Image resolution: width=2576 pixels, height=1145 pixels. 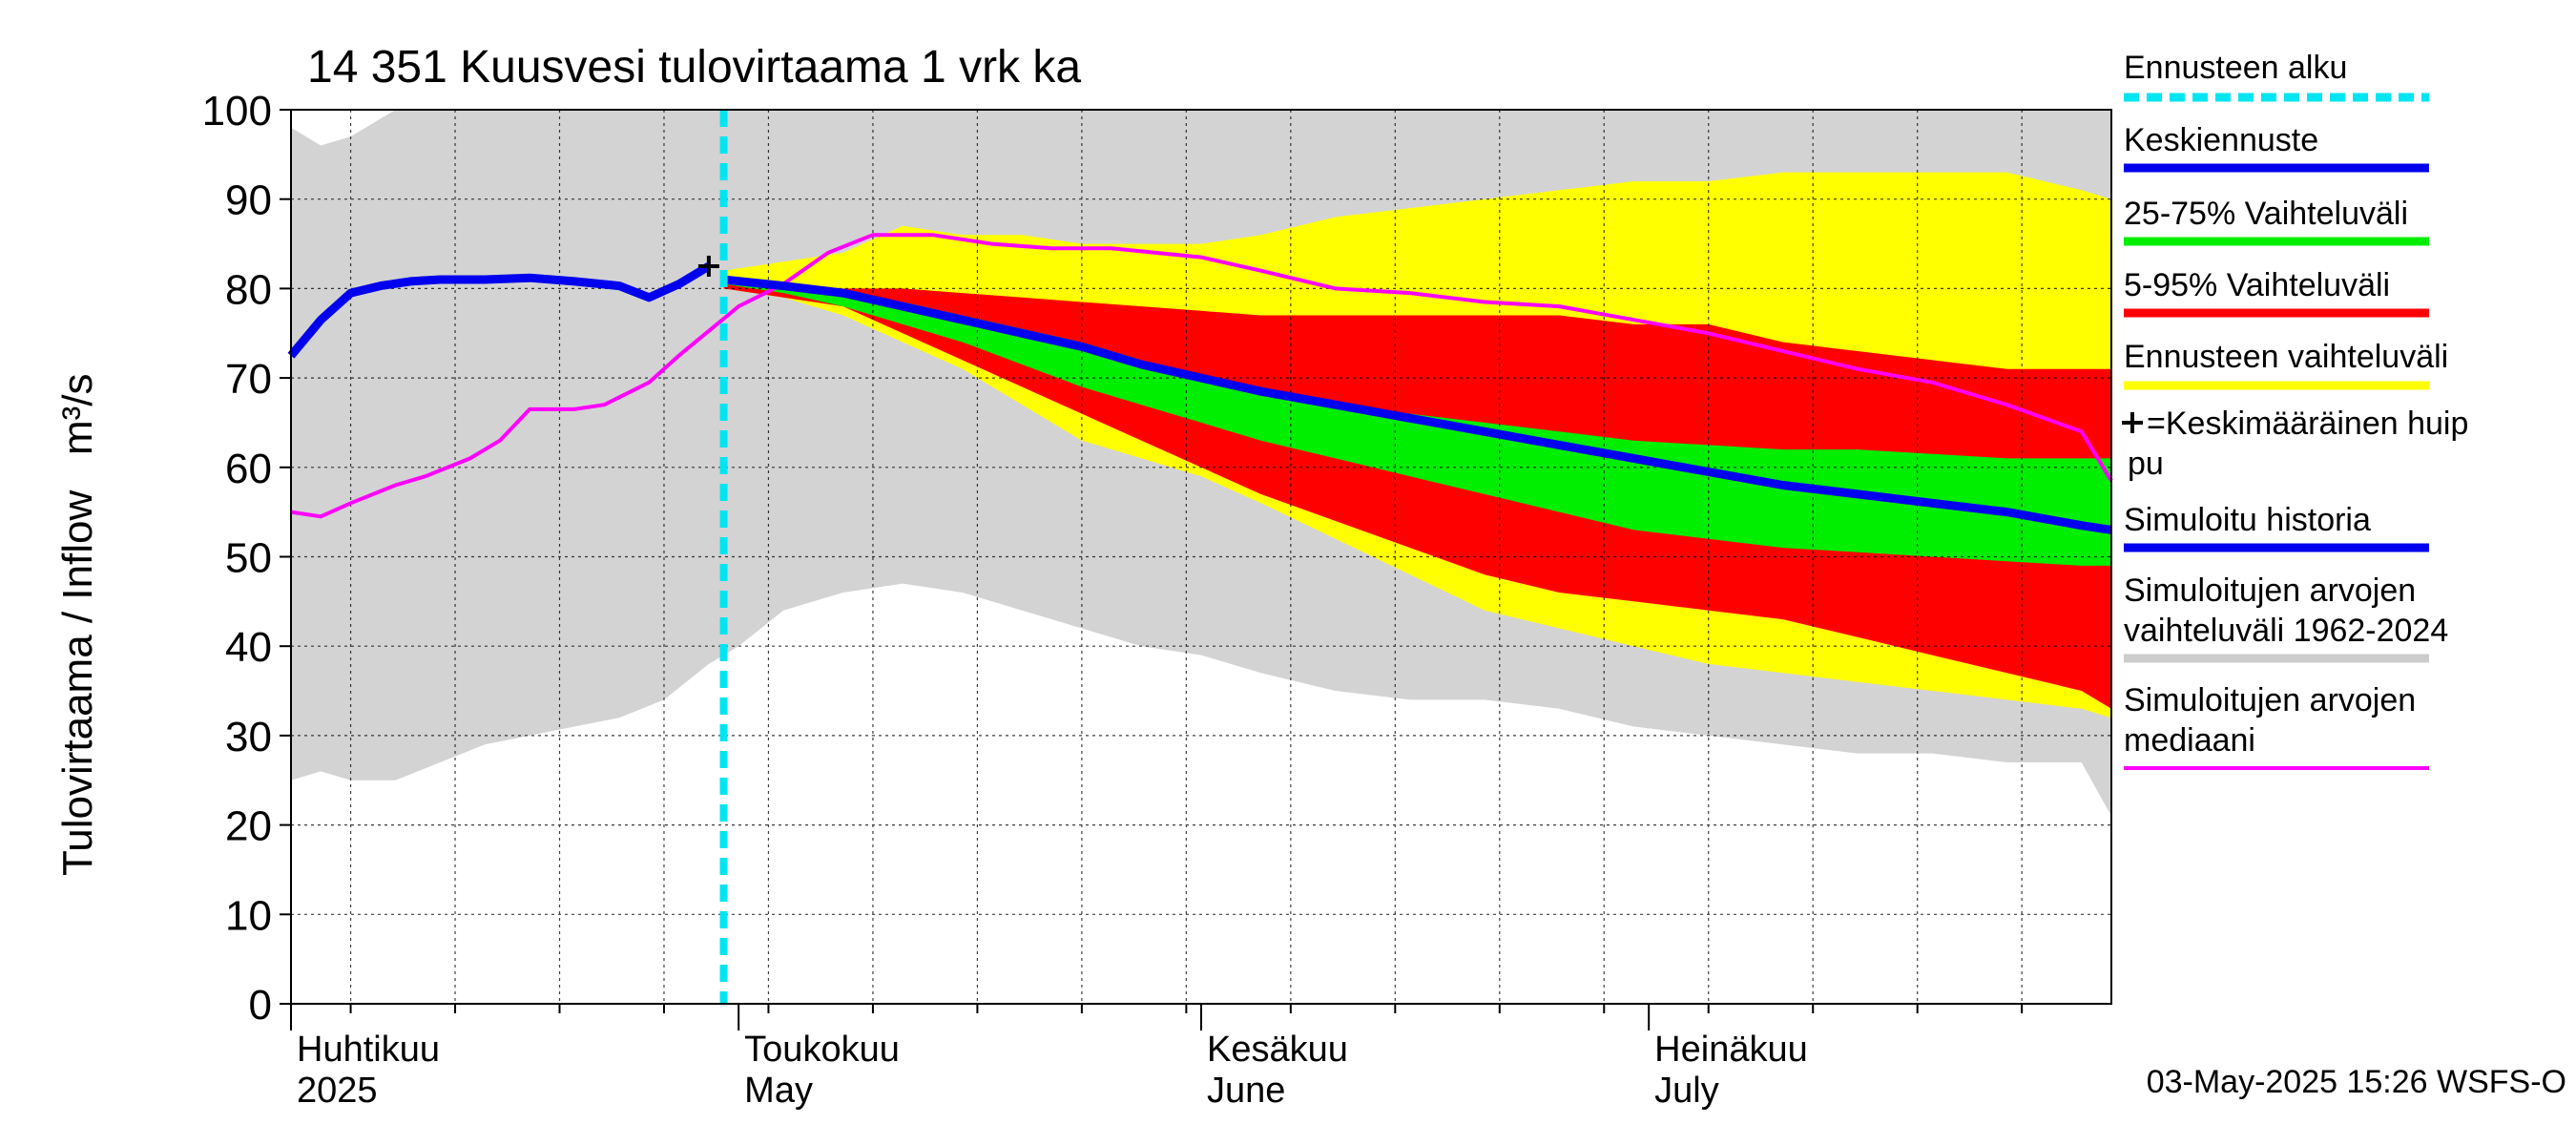 I want to click on legend-item: Keskiennuste, so click(x=2276, y=147).